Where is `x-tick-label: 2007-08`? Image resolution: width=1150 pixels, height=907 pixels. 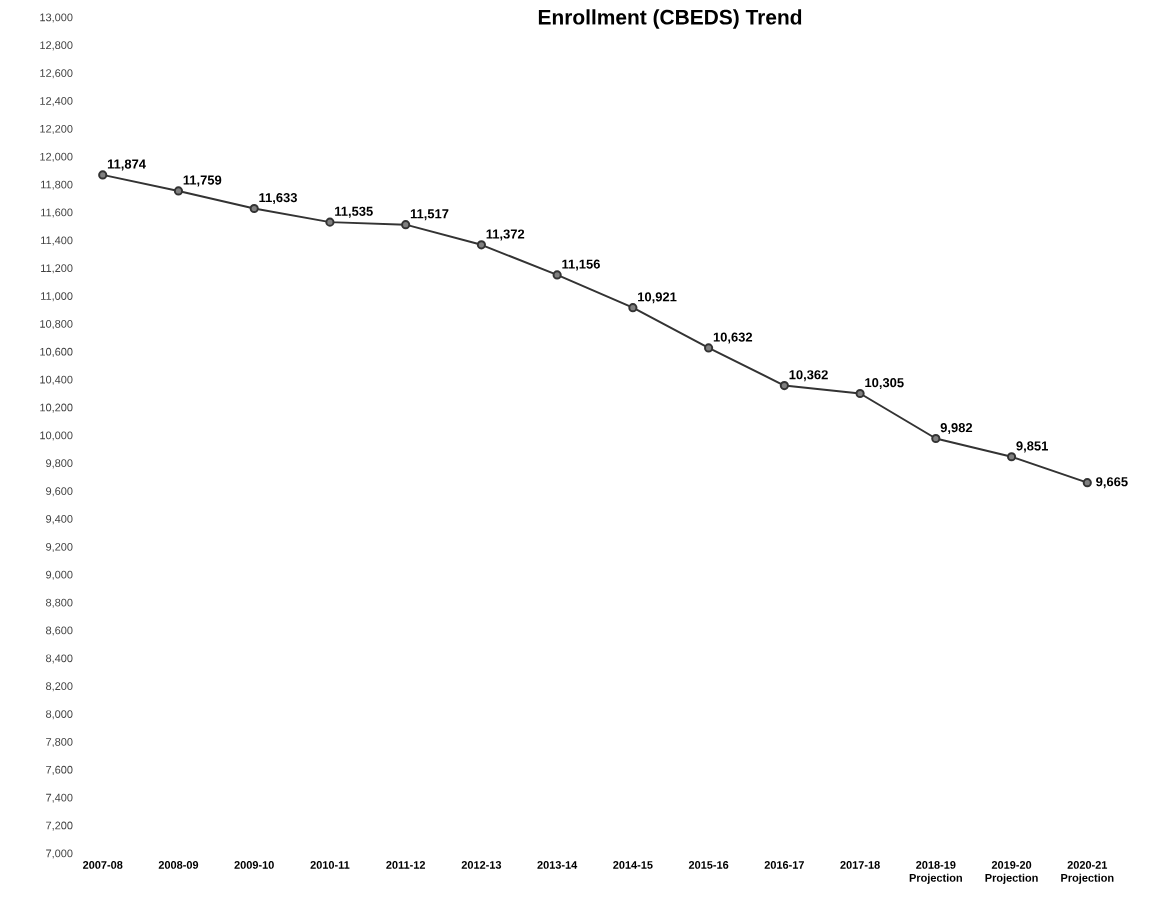
x-tick-label: 2007-08 is located at coordinates (102, 865).